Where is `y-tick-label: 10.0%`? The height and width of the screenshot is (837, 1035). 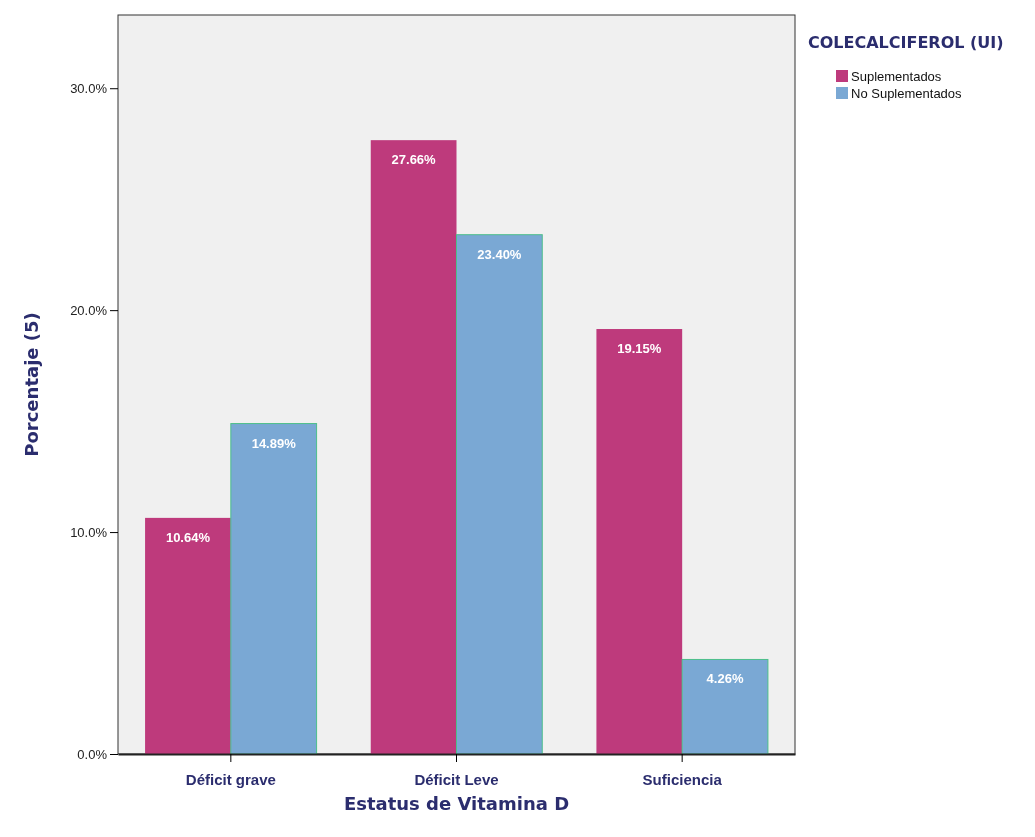 y-tick-label: 10.0% is located at coordinates (89, 532).